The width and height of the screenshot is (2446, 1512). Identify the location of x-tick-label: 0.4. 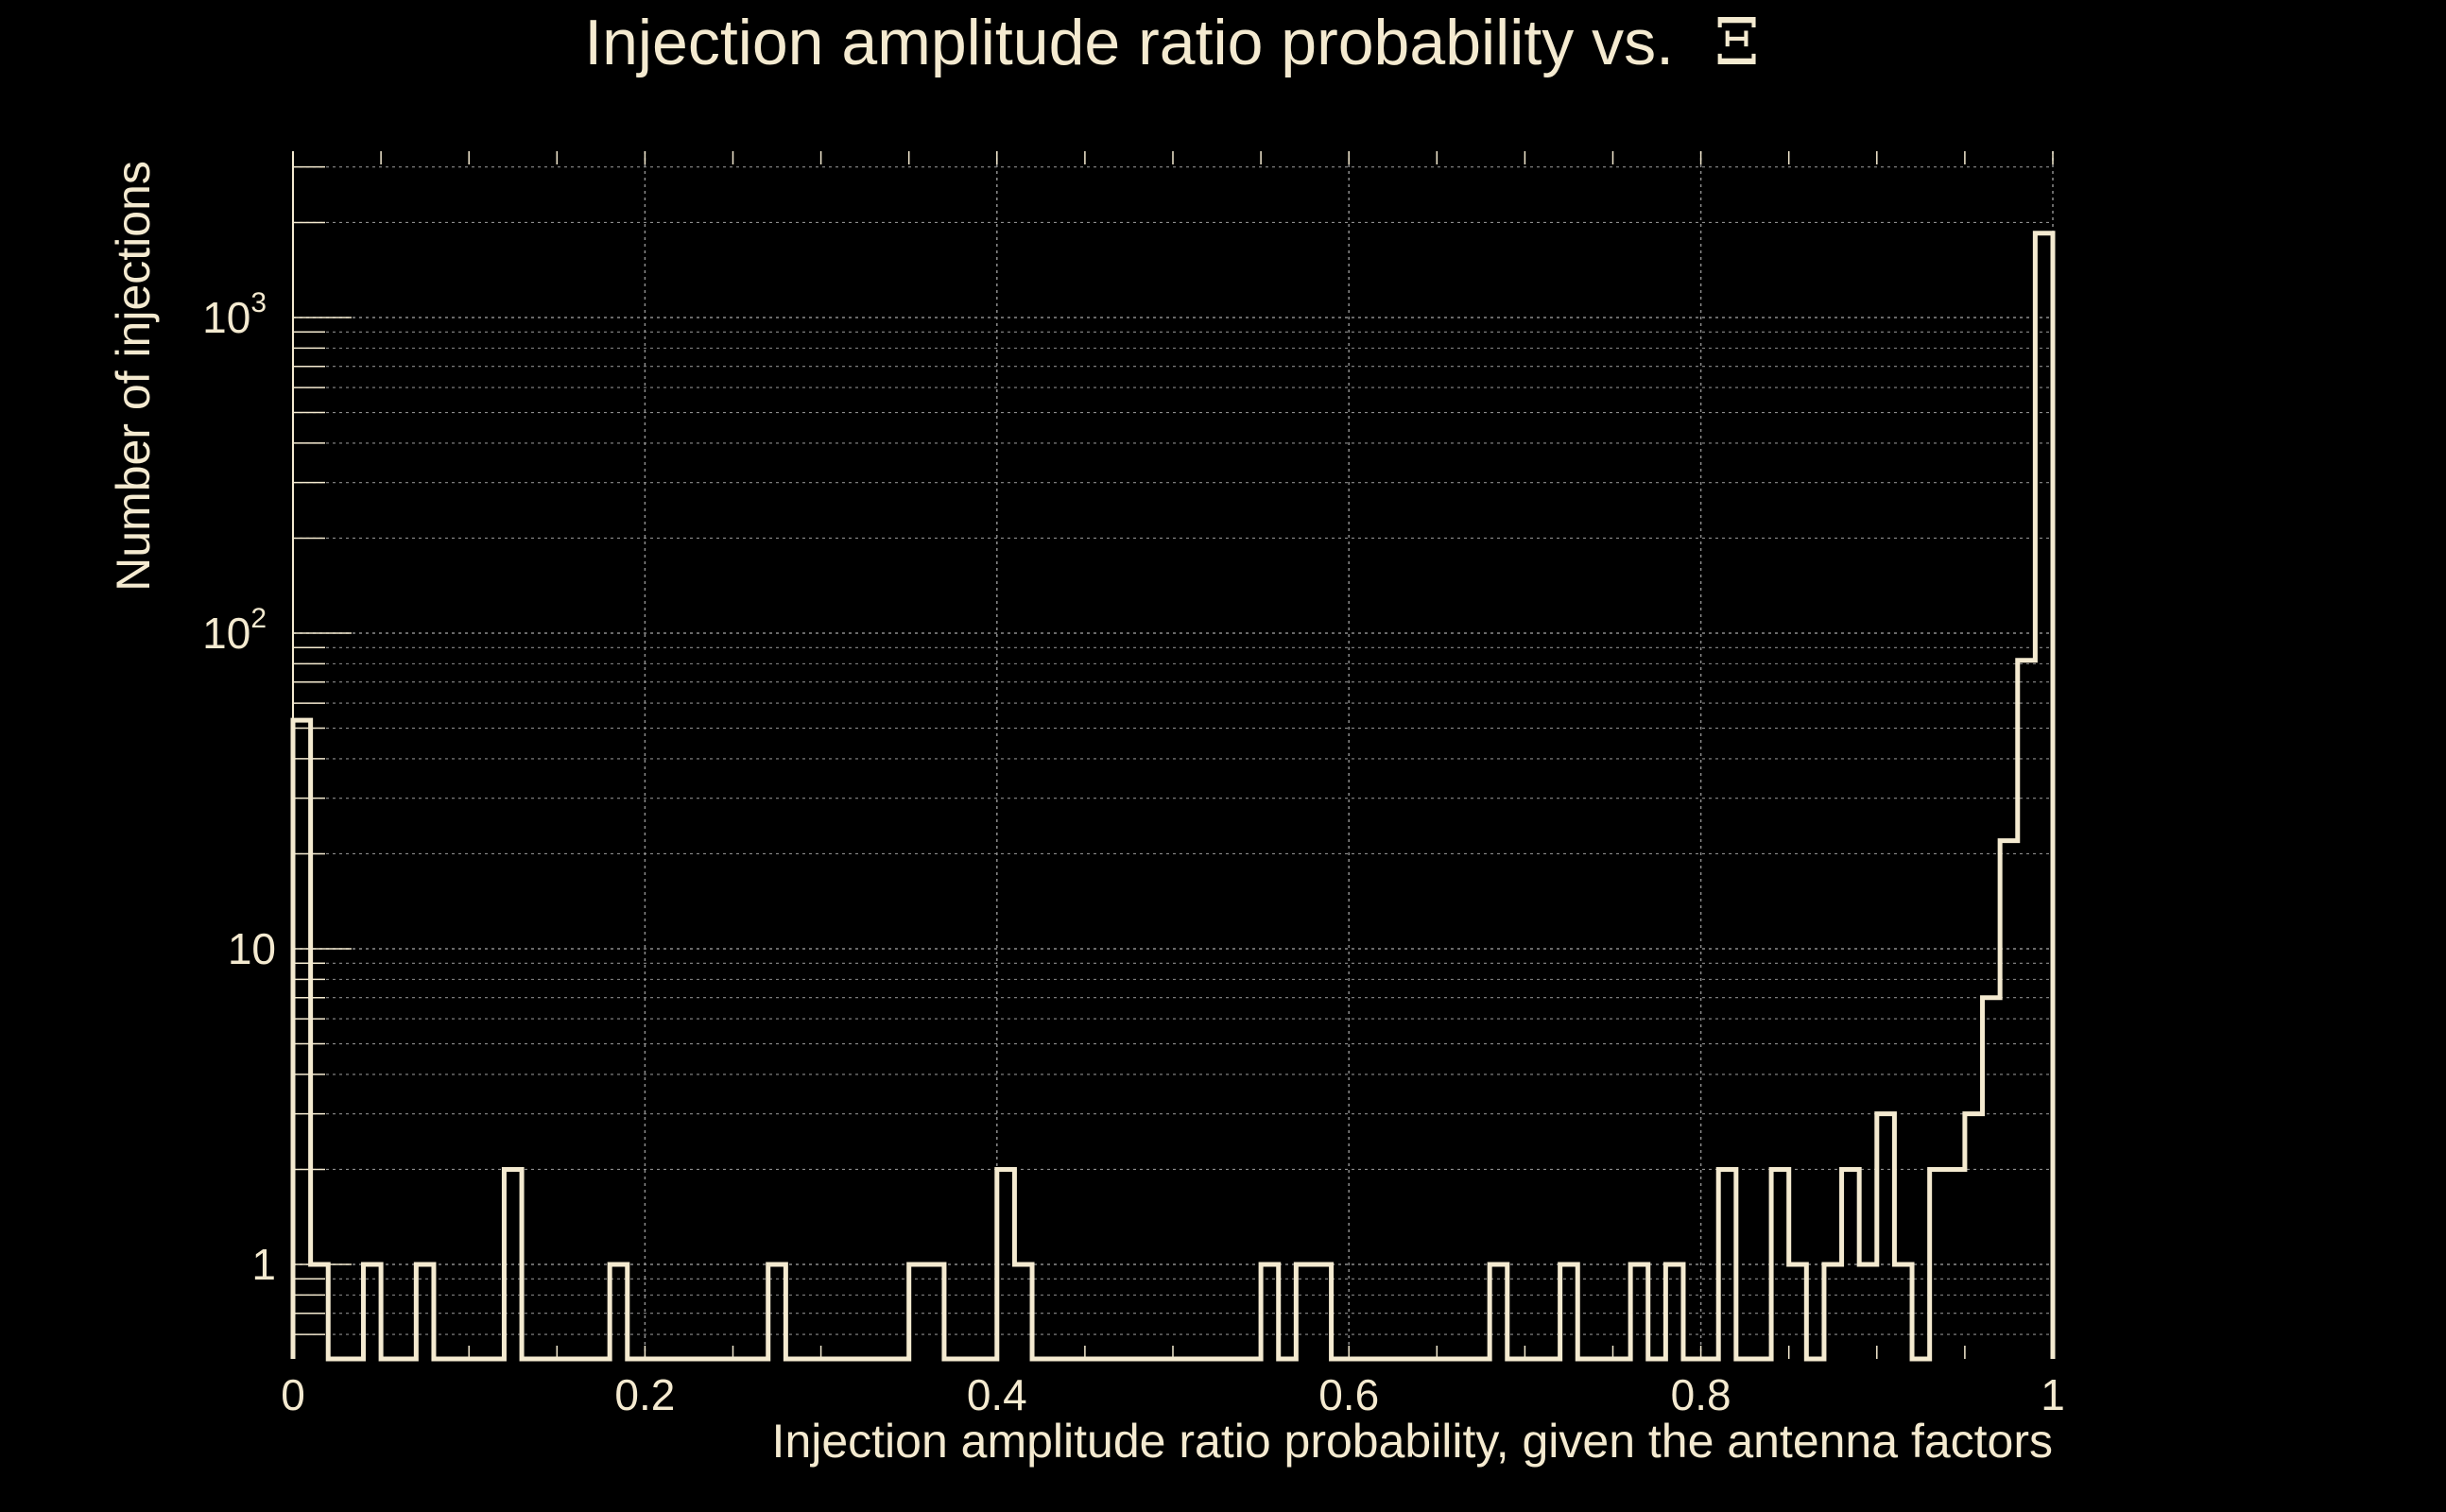
(997, 1394).